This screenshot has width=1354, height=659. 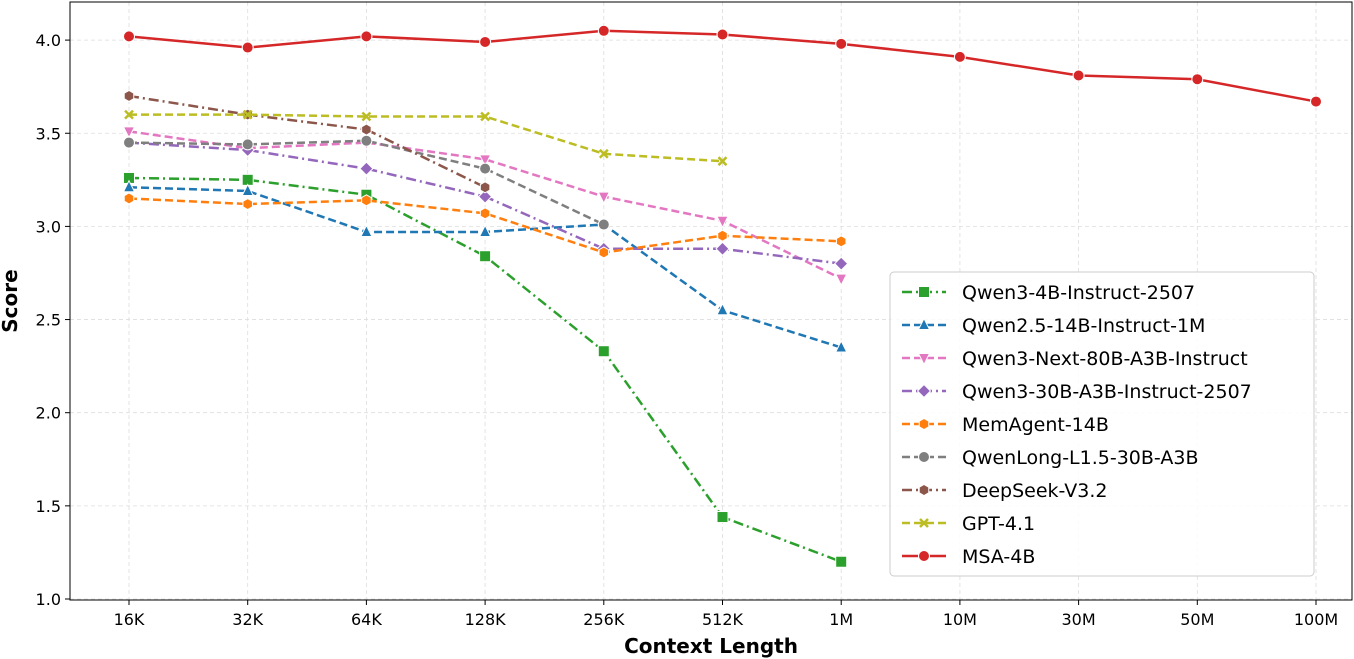 I want to click on legend-item: Qwen3-30B-A3B-Instruct-2507, so click(x=1077, y=392).